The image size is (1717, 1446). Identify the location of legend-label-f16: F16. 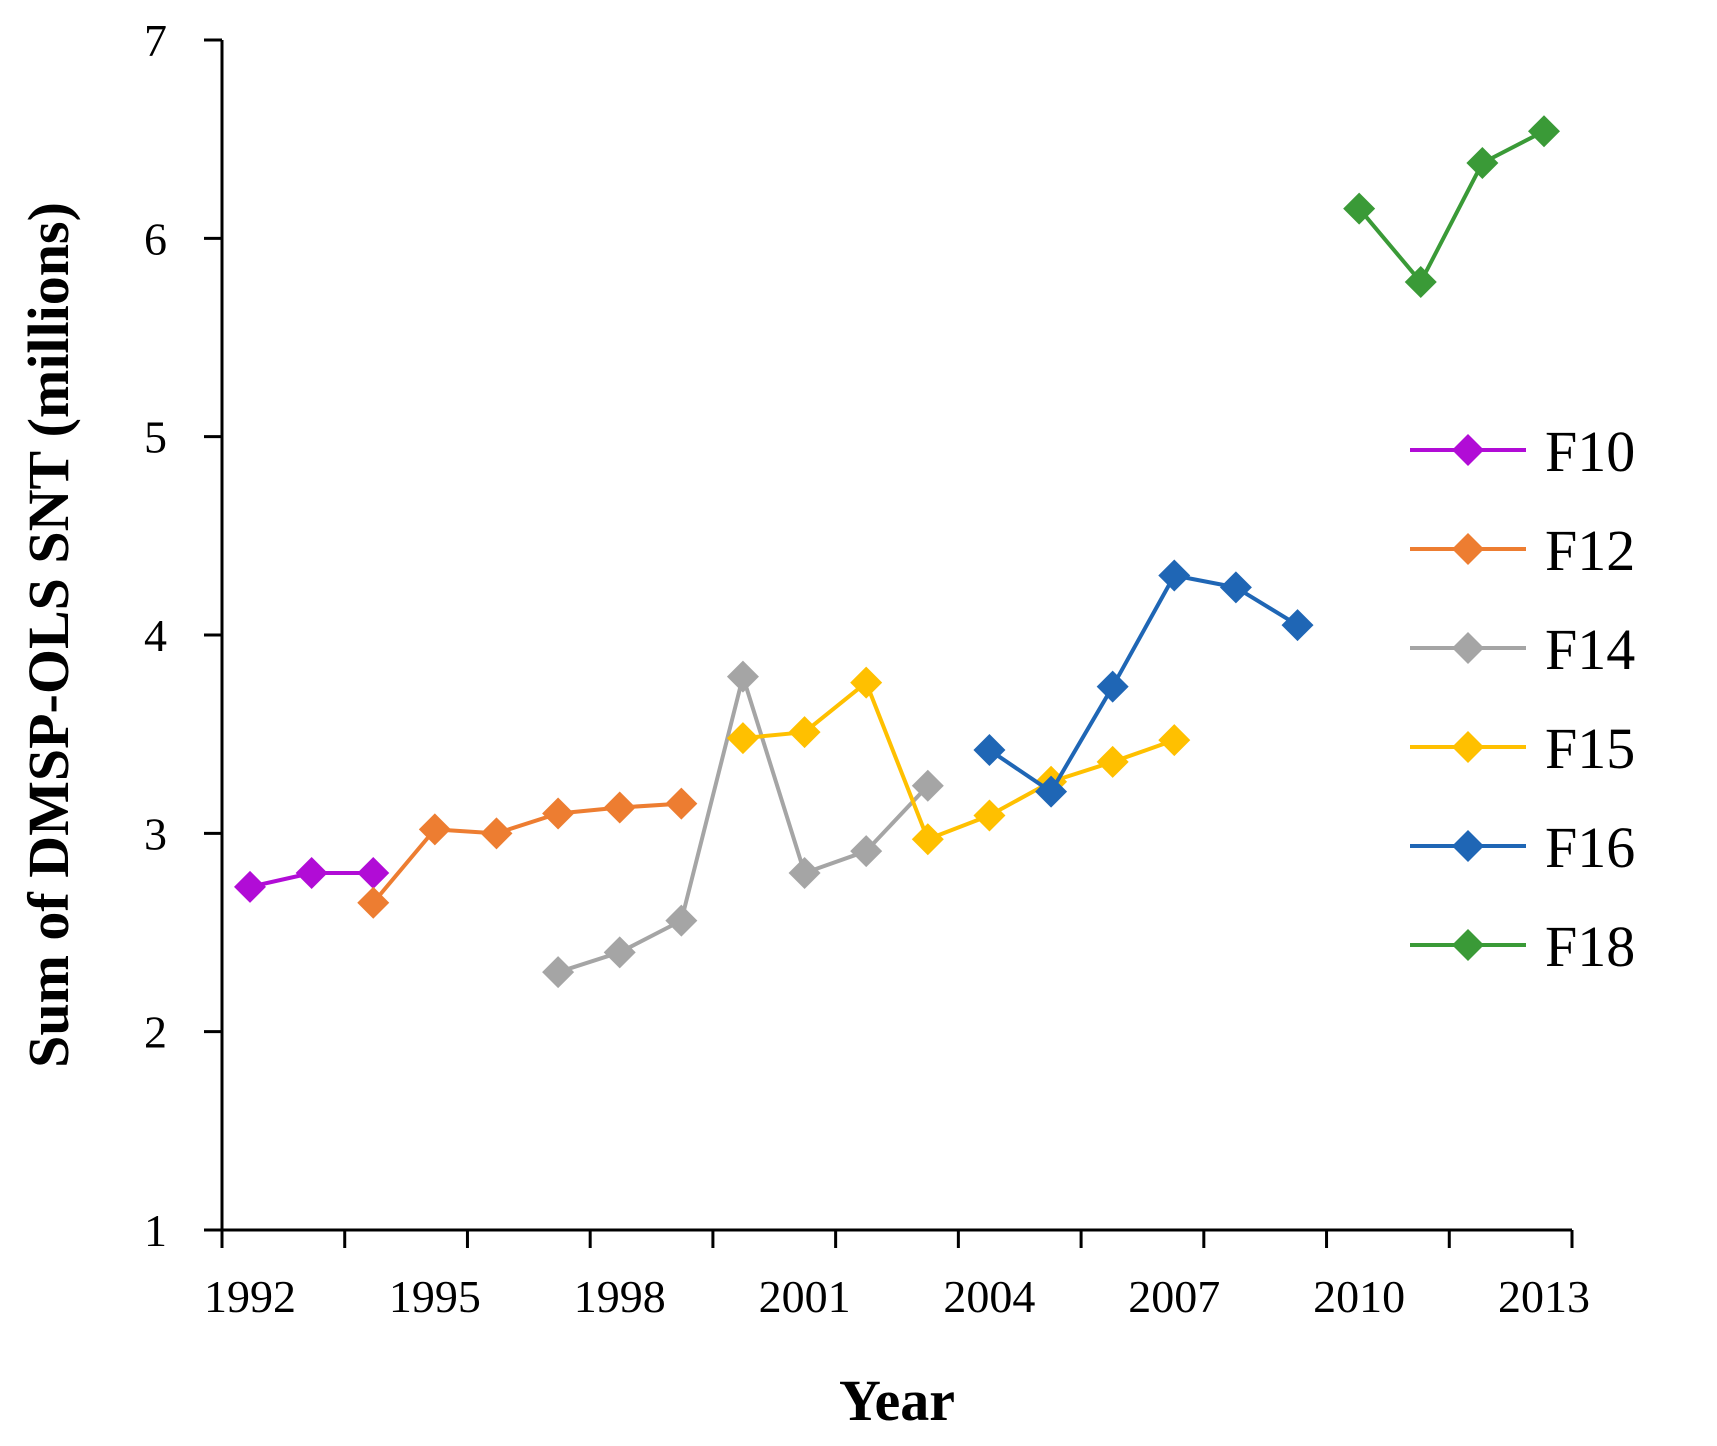
(1590, 847).